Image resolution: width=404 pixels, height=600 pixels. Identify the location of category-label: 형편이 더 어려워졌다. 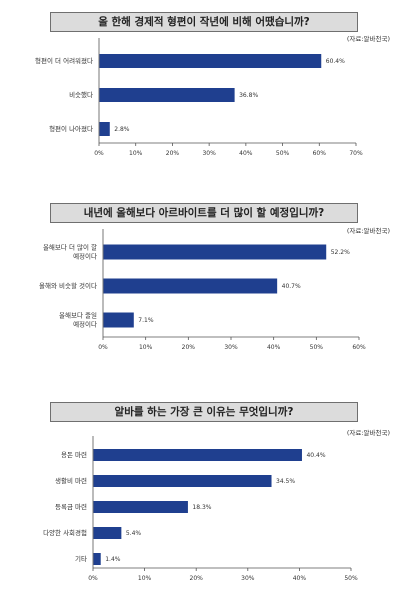
(64, 60).